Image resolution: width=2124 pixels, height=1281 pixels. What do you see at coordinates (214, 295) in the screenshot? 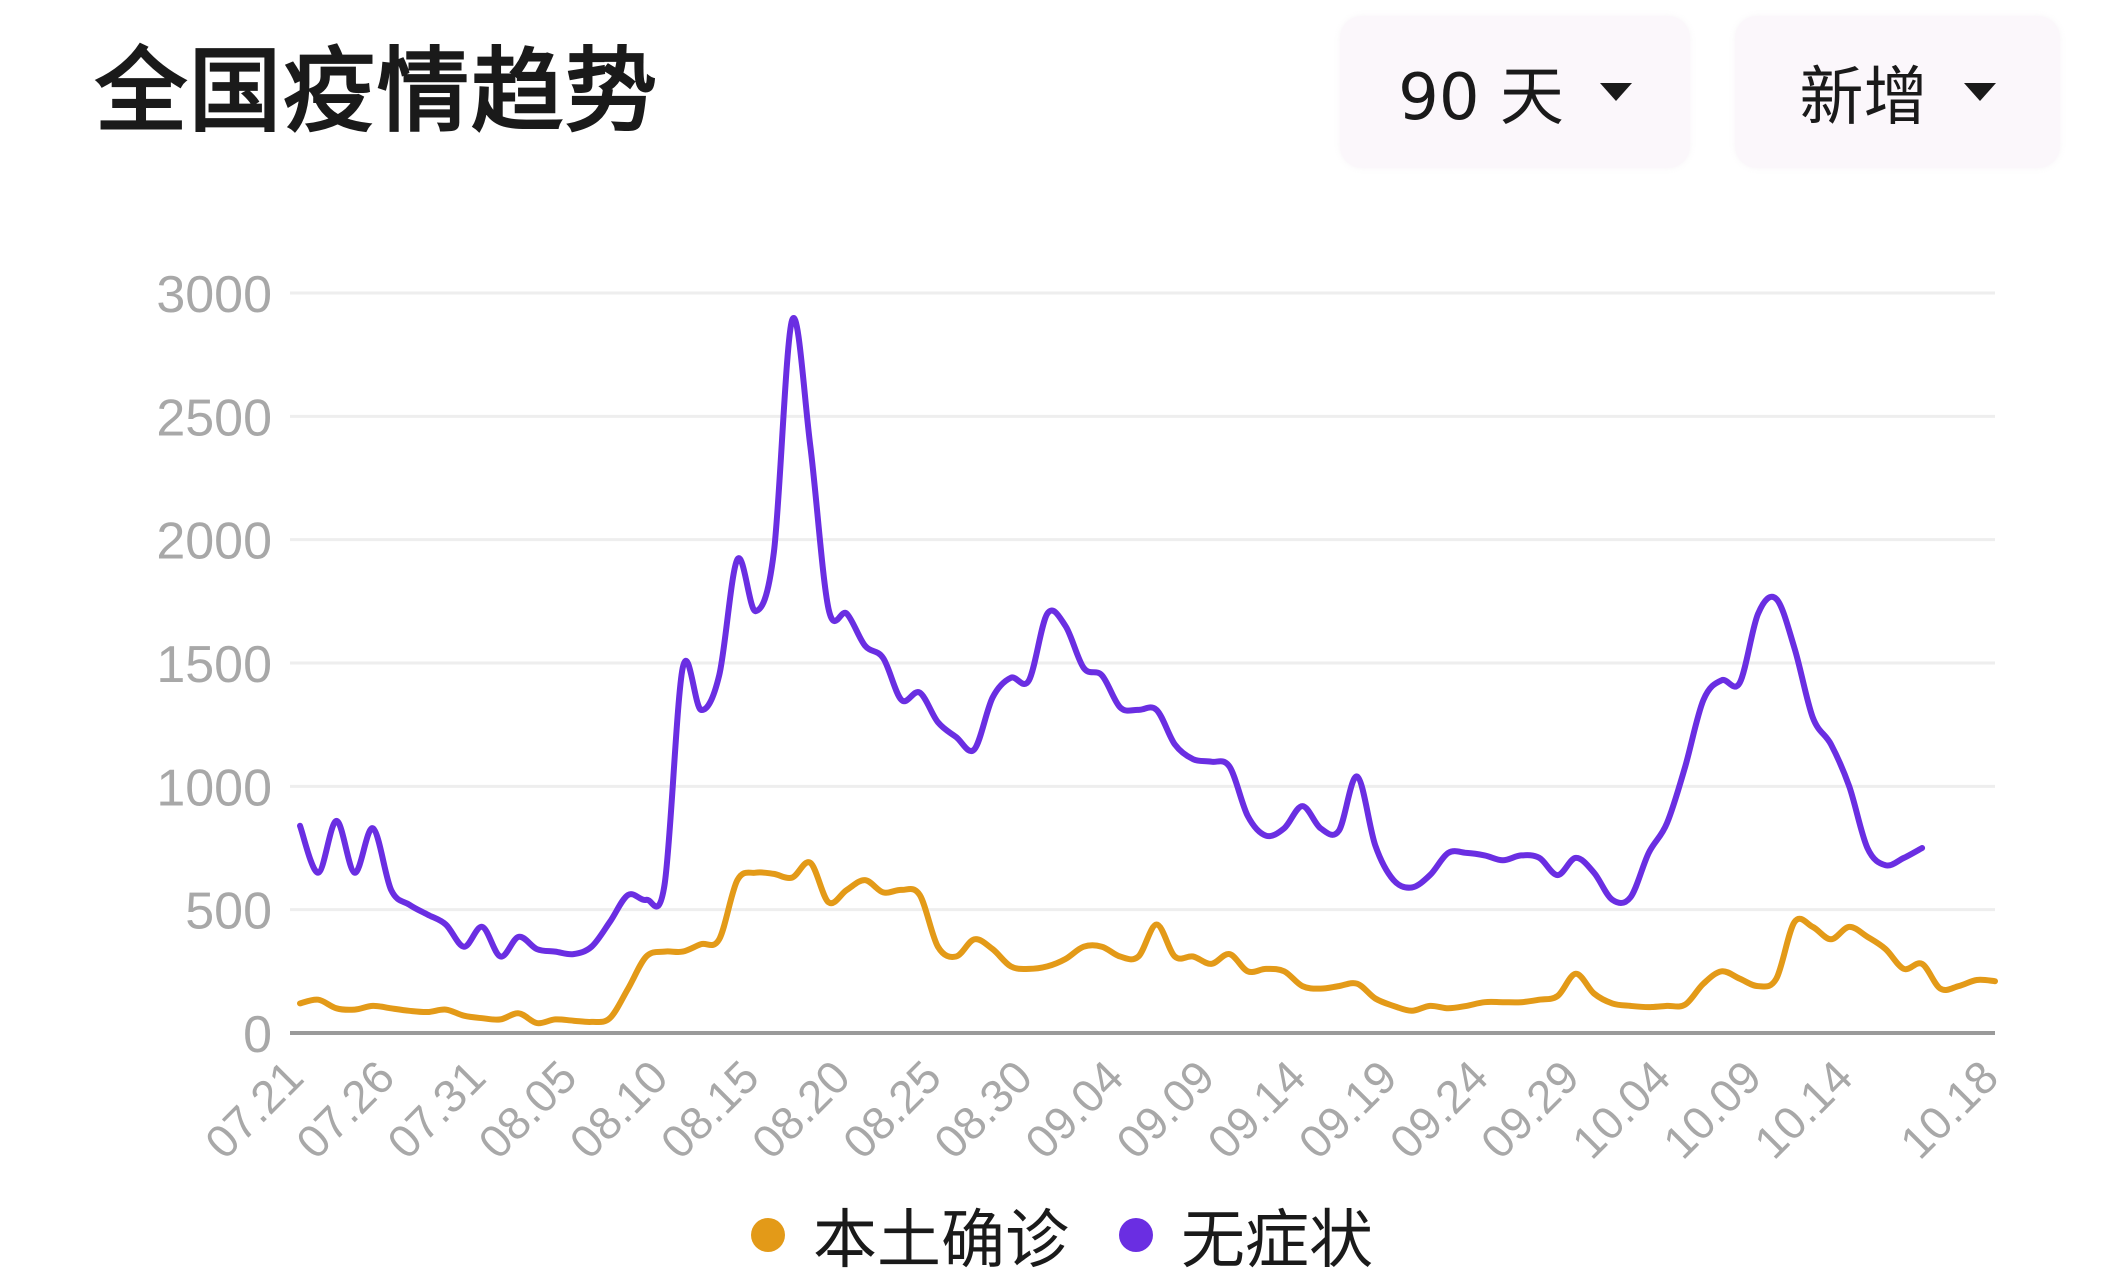
I see `y-tick-label: 3000` at bounding box center [214, 295].